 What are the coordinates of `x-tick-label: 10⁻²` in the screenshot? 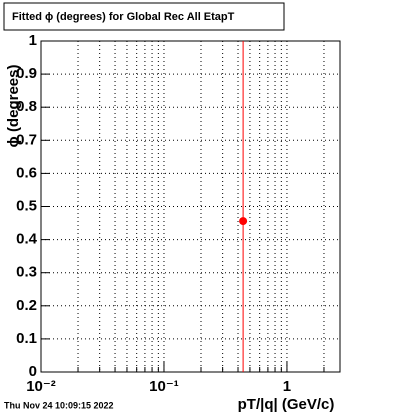 It's located at (41, 386).